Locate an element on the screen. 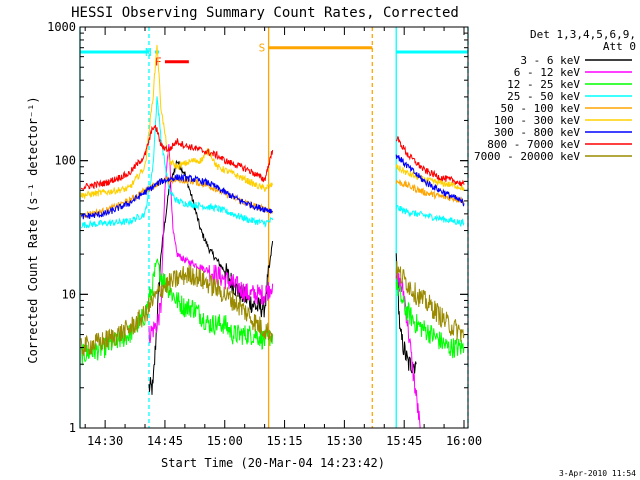 The width and height of the screenshot is (640, 480). x-tick-label-1: 14:45 is located at coordinates (165, 441).